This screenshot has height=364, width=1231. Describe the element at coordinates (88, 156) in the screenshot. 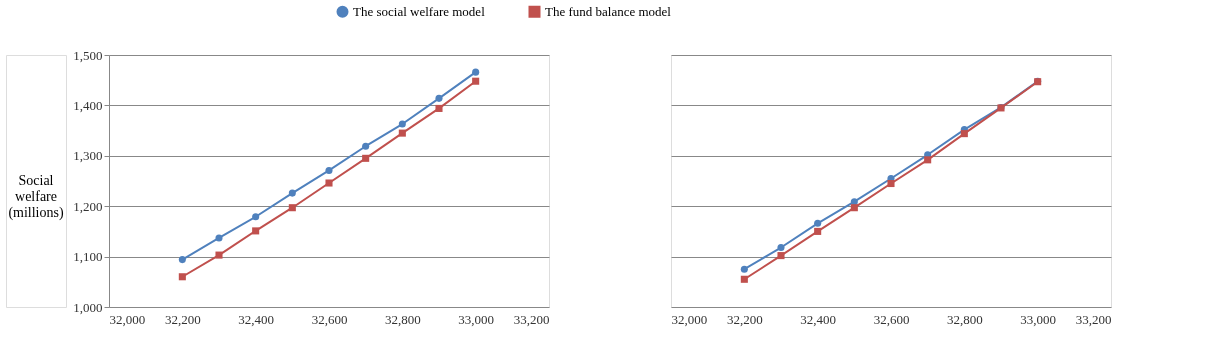

I see `y-tick-label: 1,300` at that location.